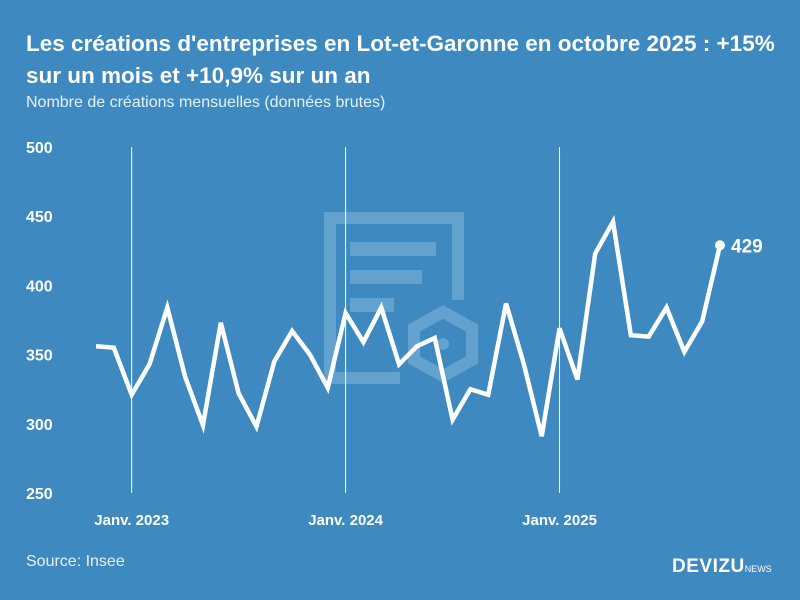 This screenshot has height=600, width=800. I want to click on source-note: Source: Insee, so click(75, 561).